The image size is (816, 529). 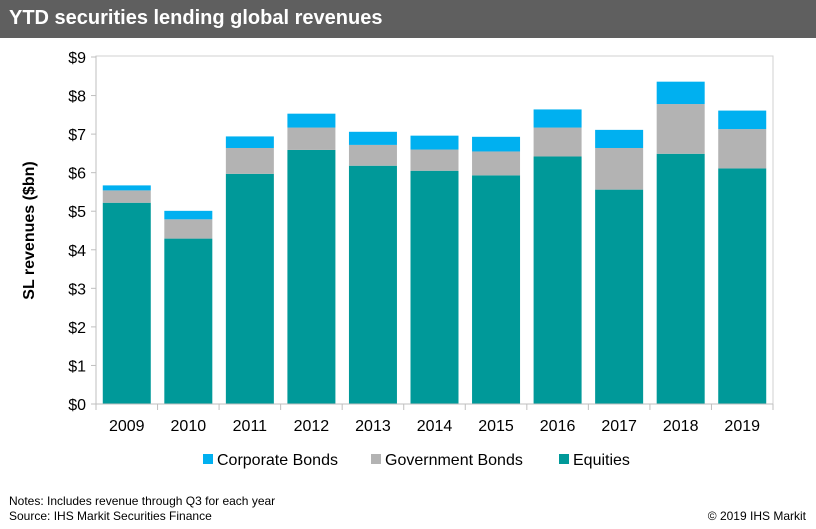 I want to click on bar-equities-2015, so click(x=496, y=289).